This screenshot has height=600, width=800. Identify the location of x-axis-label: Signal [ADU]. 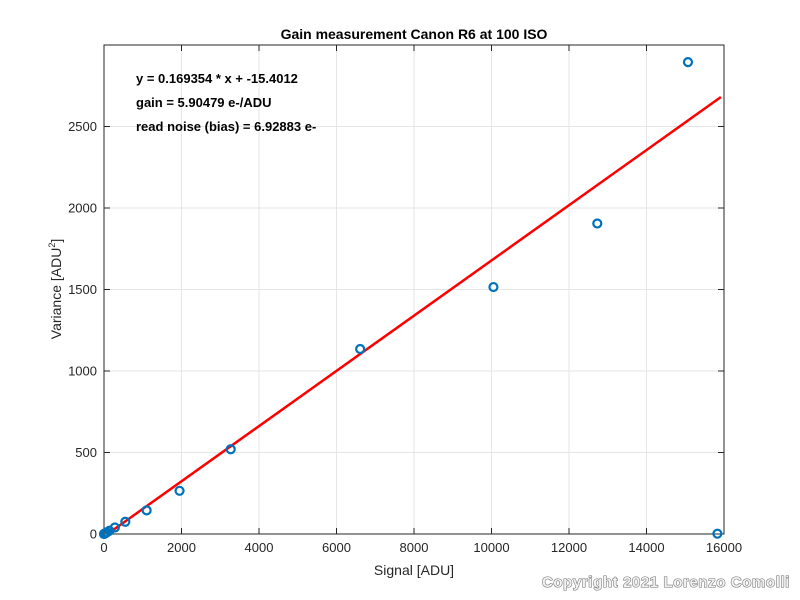
(414, 570).